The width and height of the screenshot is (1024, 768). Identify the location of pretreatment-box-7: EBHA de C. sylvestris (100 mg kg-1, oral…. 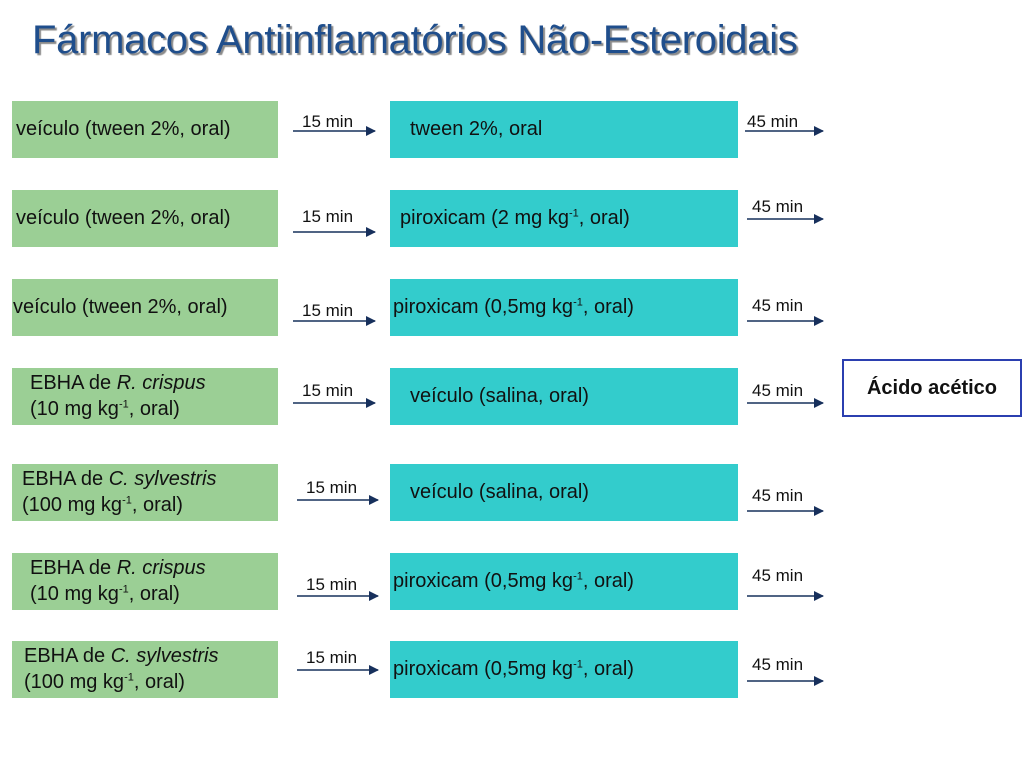
(145, 669).